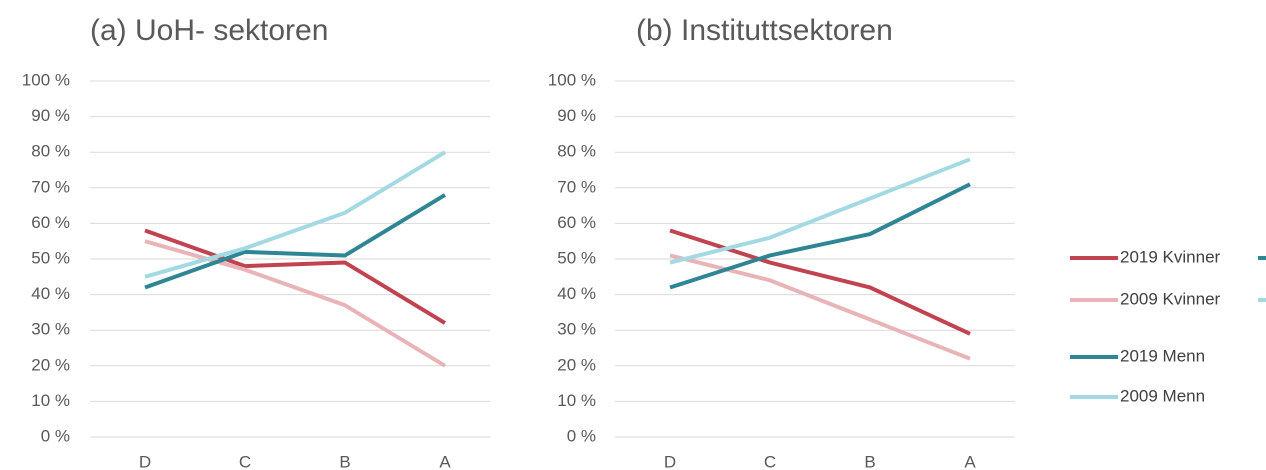  What do you see at coordinates (1162, 355) in the screenshot?
I see `legend-label: 2019 Menn` at bounding box center [1162, 355].